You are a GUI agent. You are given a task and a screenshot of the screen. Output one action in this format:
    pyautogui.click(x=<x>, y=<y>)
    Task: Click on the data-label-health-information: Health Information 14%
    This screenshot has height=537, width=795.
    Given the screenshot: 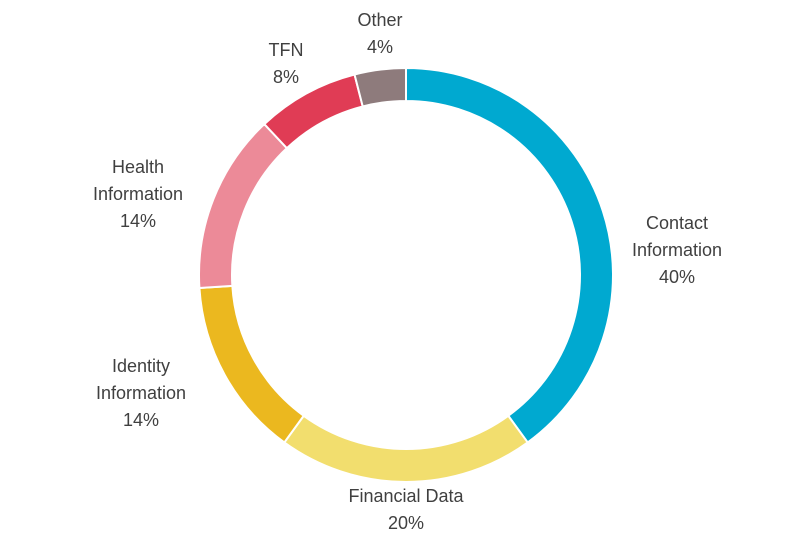 What is the action you would take?
    pyautogui.click(x=138, y=194)
    